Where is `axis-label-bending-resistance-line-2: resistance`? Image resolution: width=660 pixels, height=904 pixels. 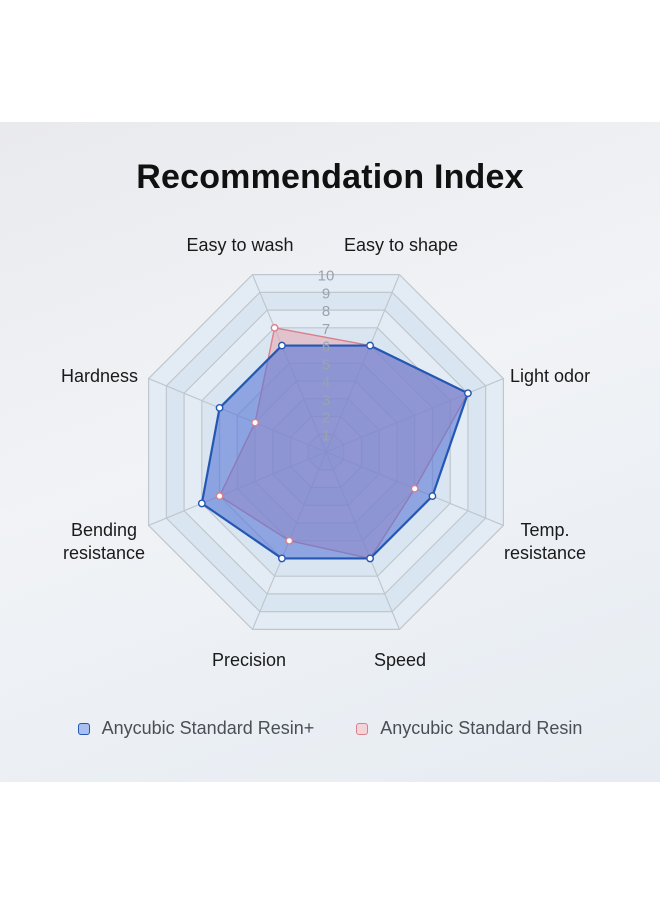
axis-label-bending-resistance-line-2: resistance is located at coordinates (104, 553).